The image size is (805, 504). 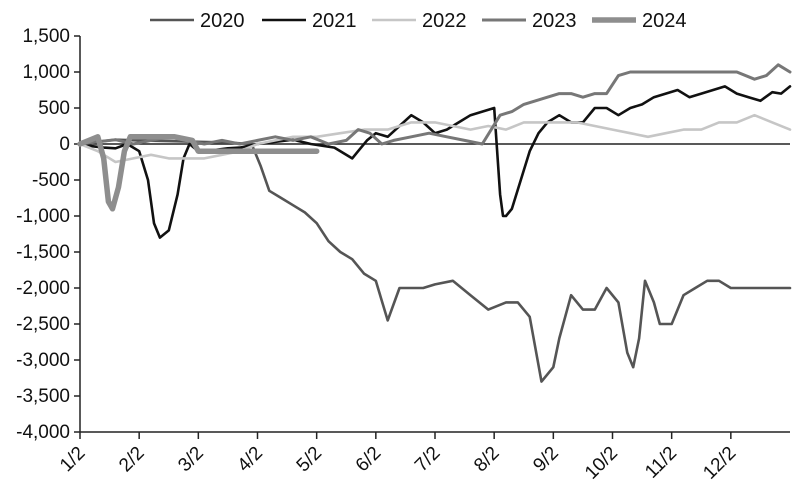 I want to click on series-line-2022, so click(x=435, y=138).